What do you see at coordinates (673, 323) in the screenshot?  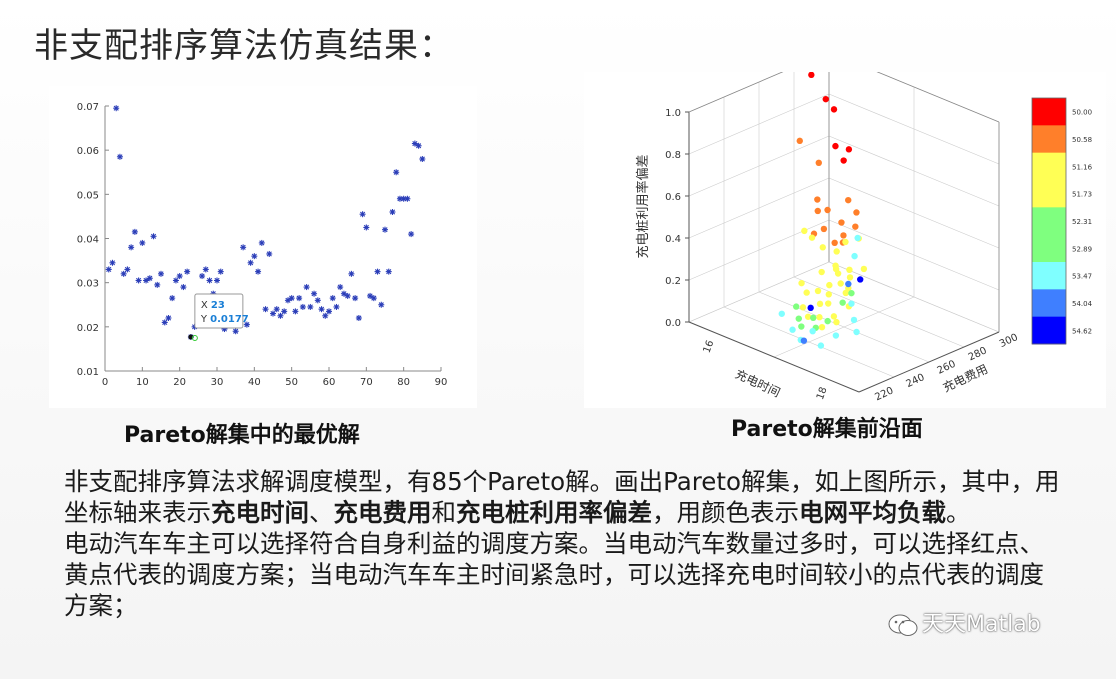 I see `z-tick-label: 0.0` at bounding box center [673, 323].